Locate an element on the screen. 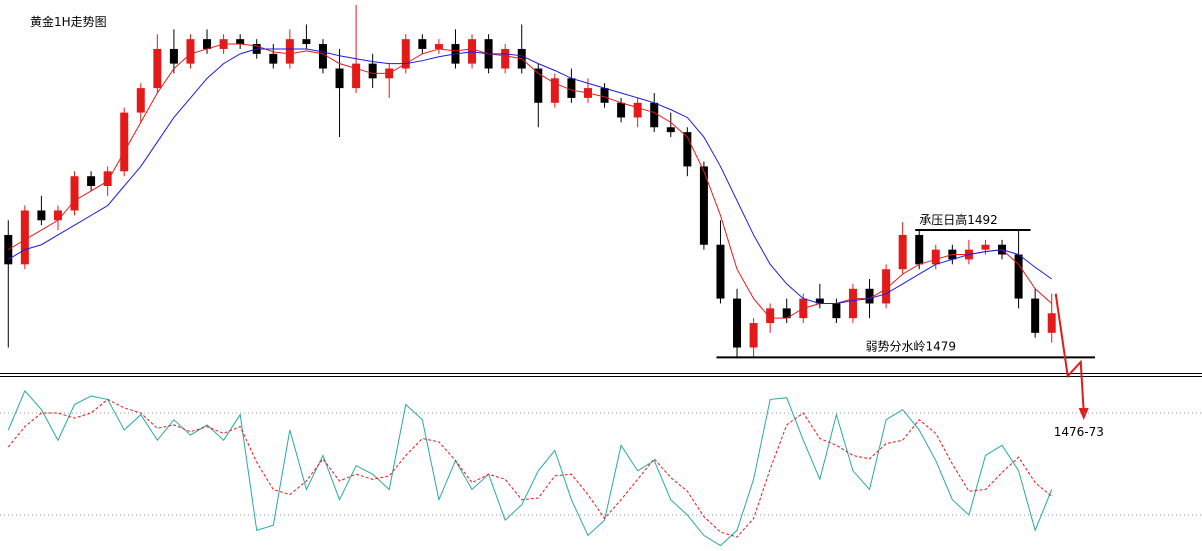 The height and width of the screenshot is (551, 1202). target-label: 1476-73 is located at coordinates (1079, 432).